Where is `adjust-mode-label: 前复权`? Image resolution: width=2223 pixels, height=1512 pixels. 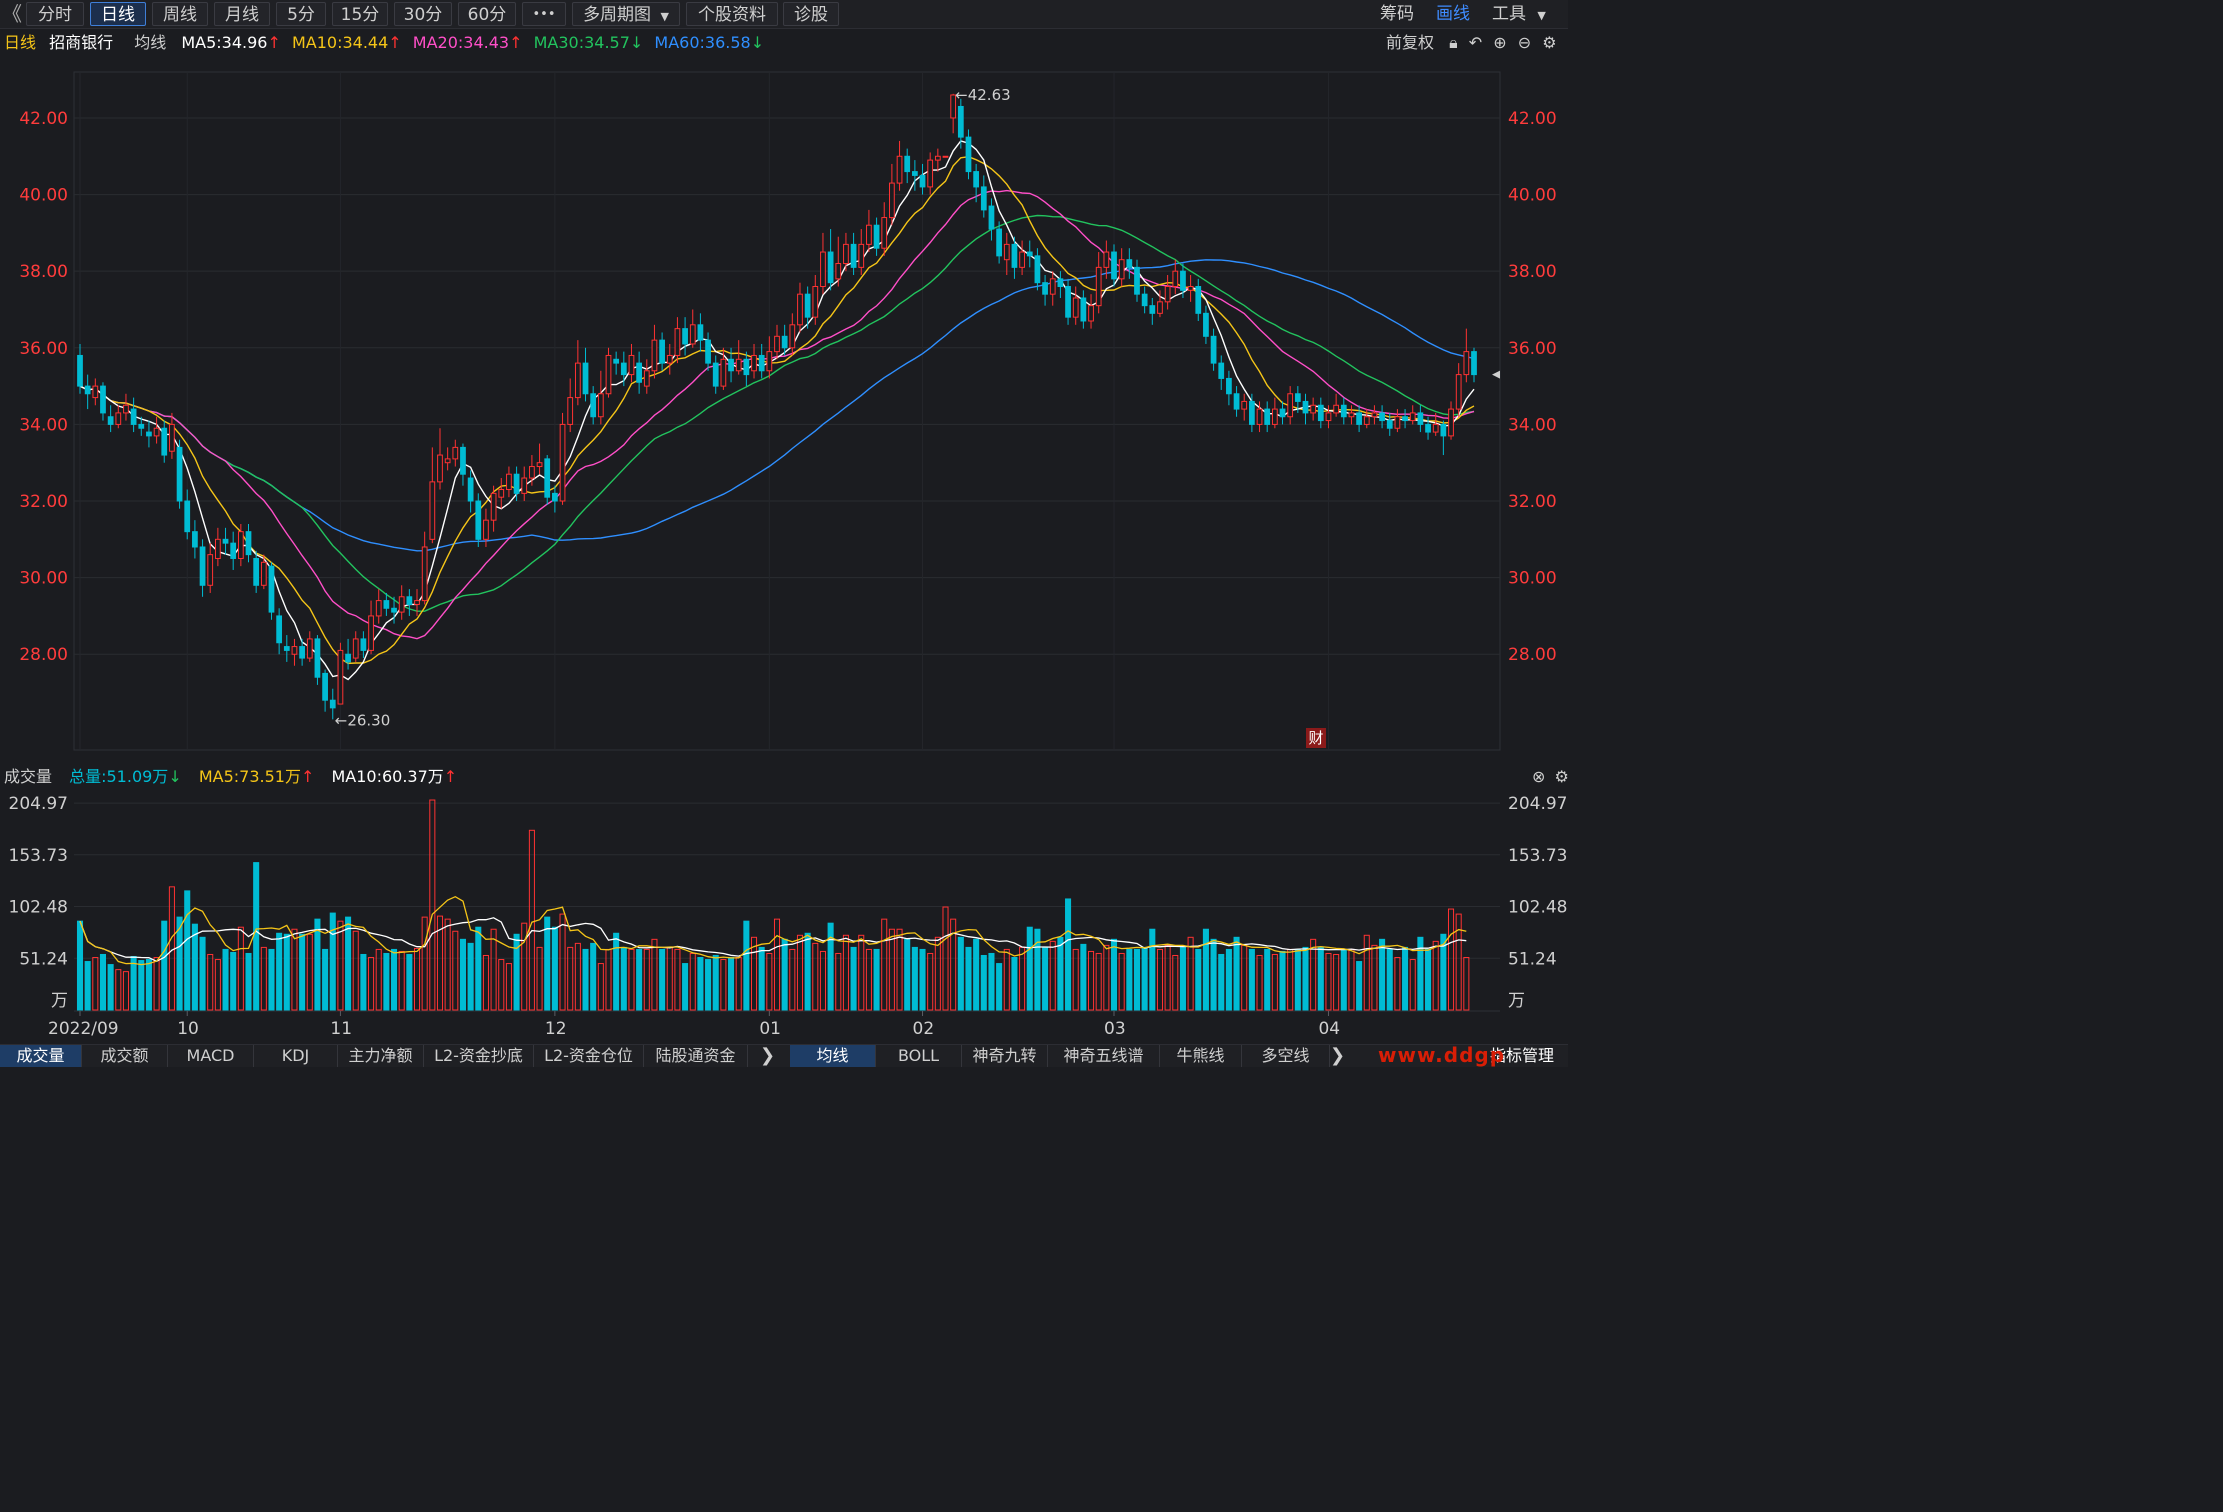 adjust-mode-label: 前复权 is located at coordinates (1410, 42).